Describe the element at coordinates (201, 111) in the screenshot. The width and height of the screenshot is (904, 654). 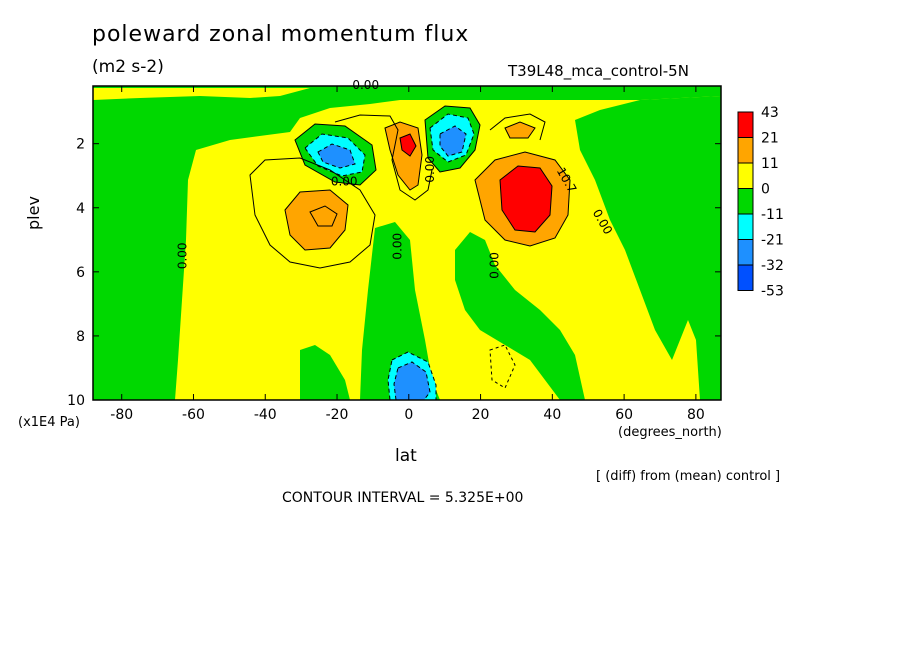
I see `fill-band-neg-green-upper` at that location.